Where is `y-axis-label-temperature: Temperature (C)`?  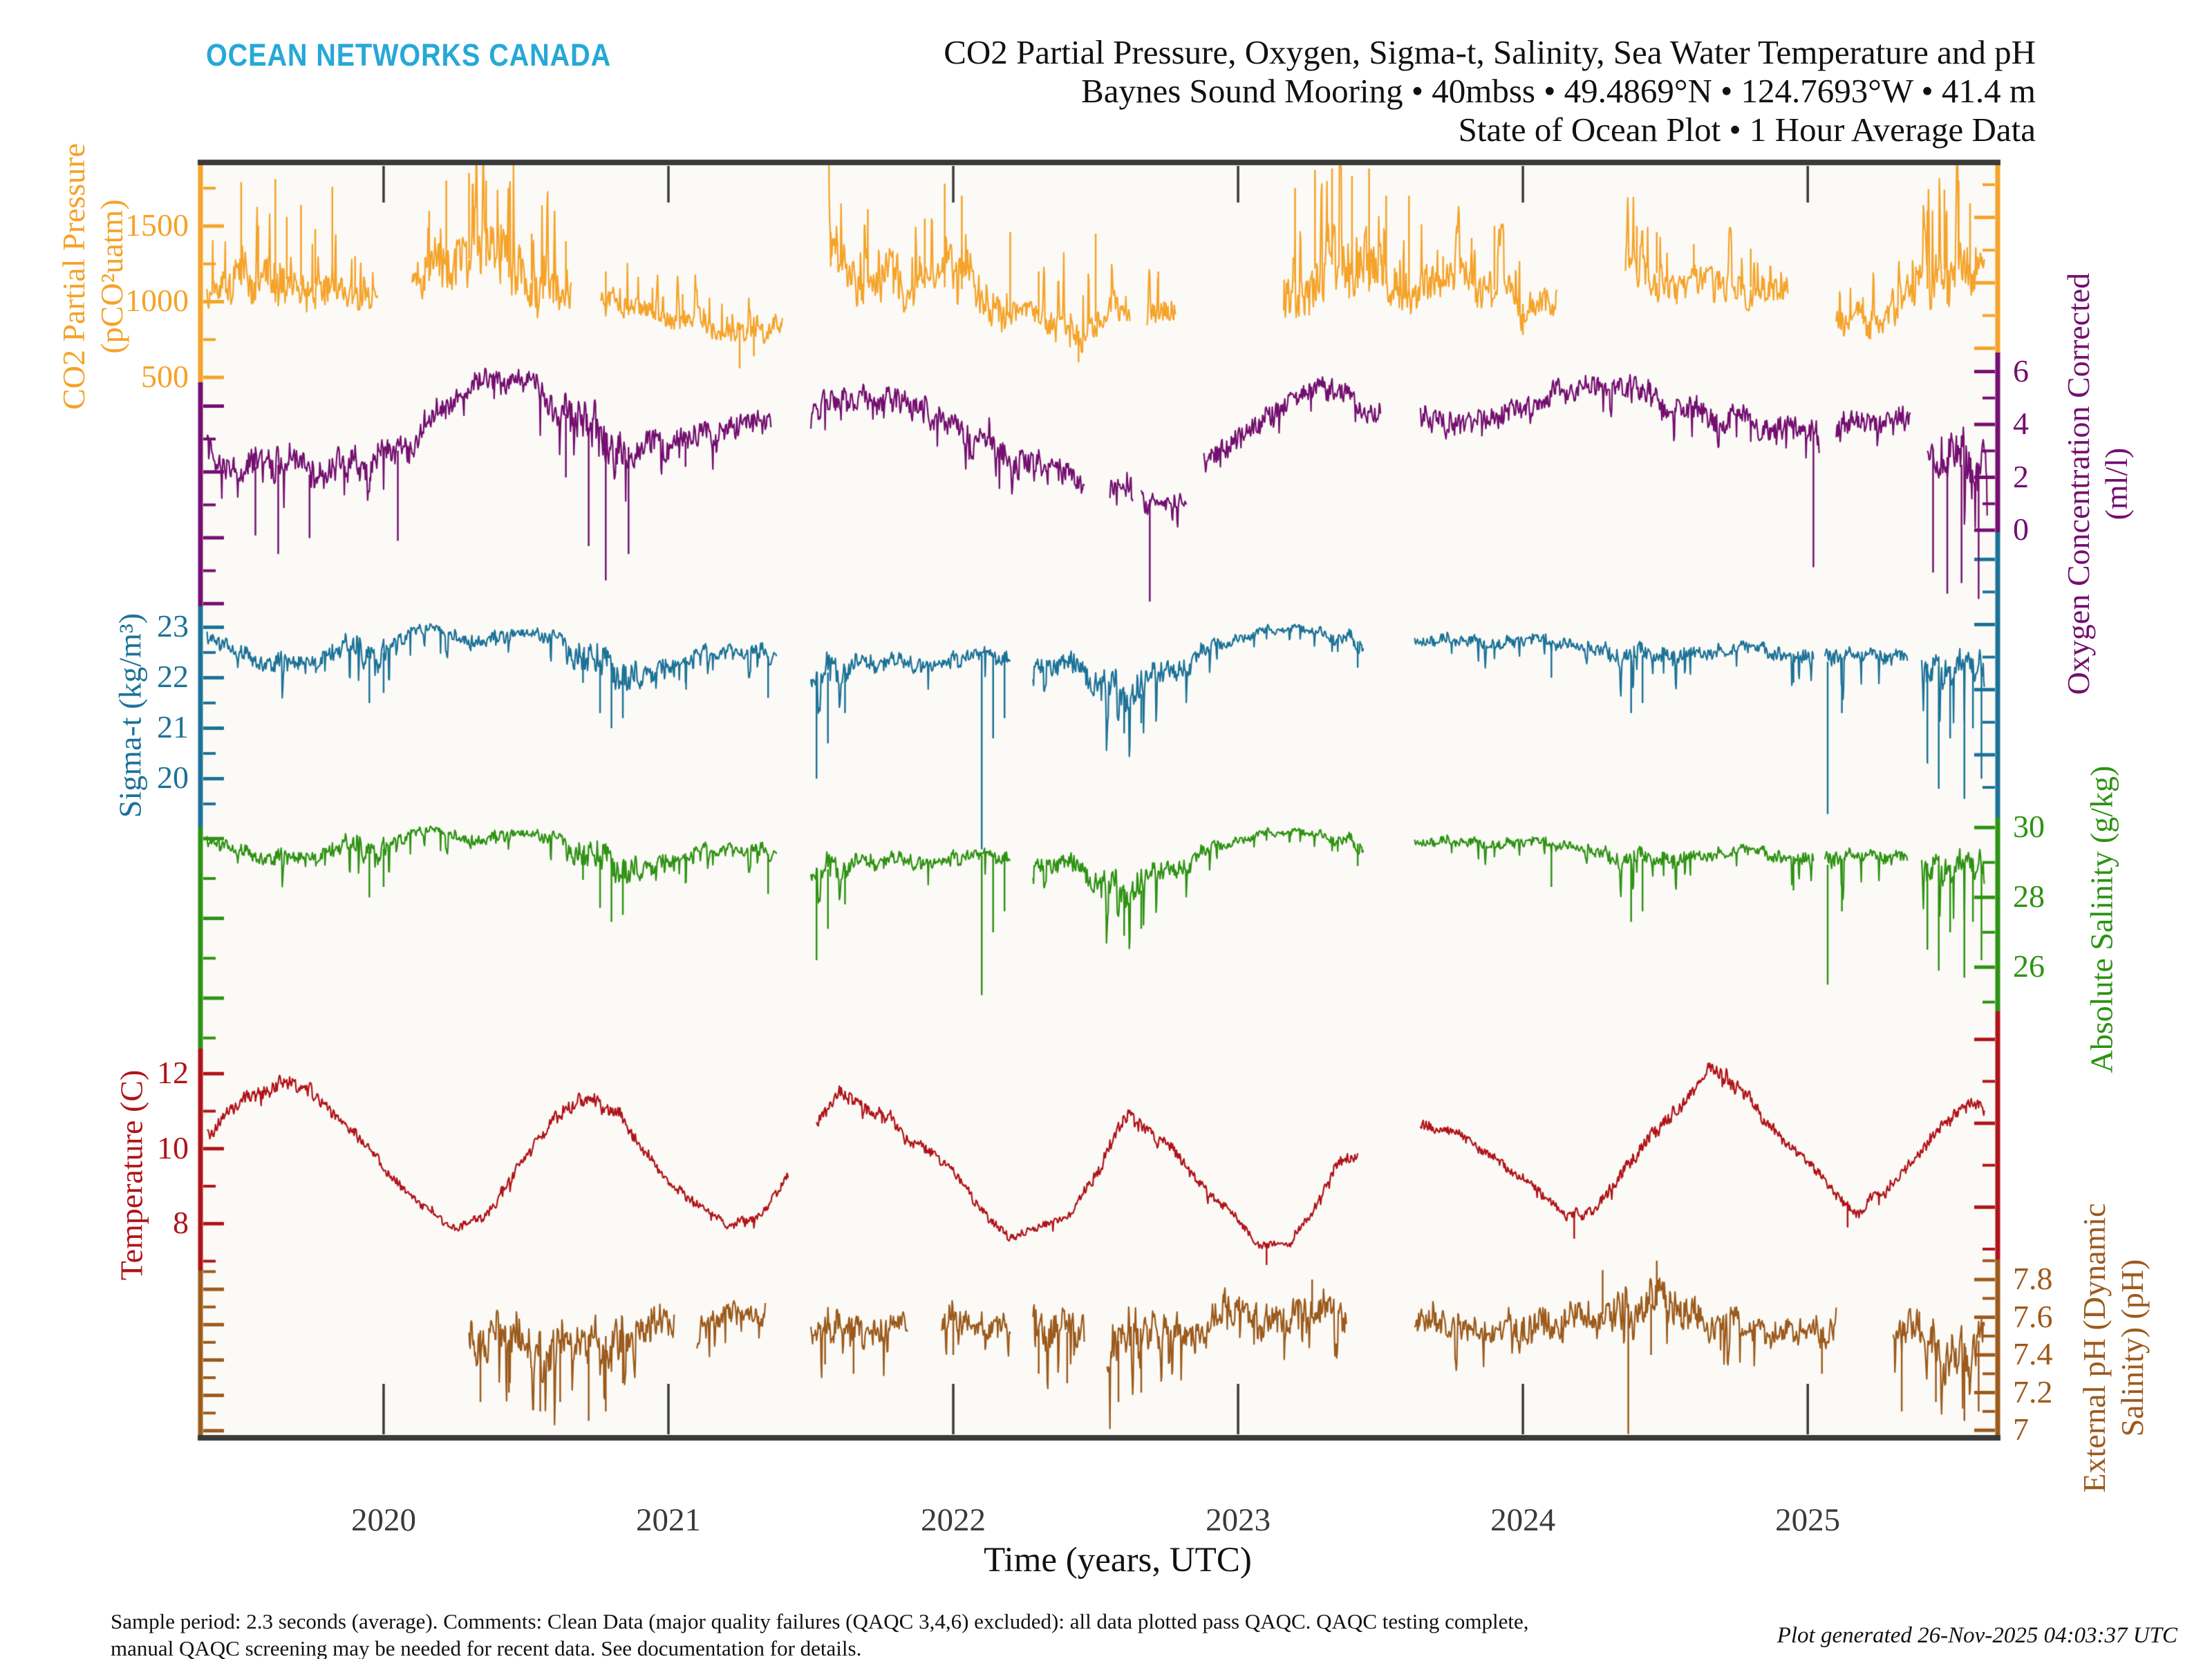
y-axis-label-temperature: Temperature (C) is located at coordinates (132, 1175).